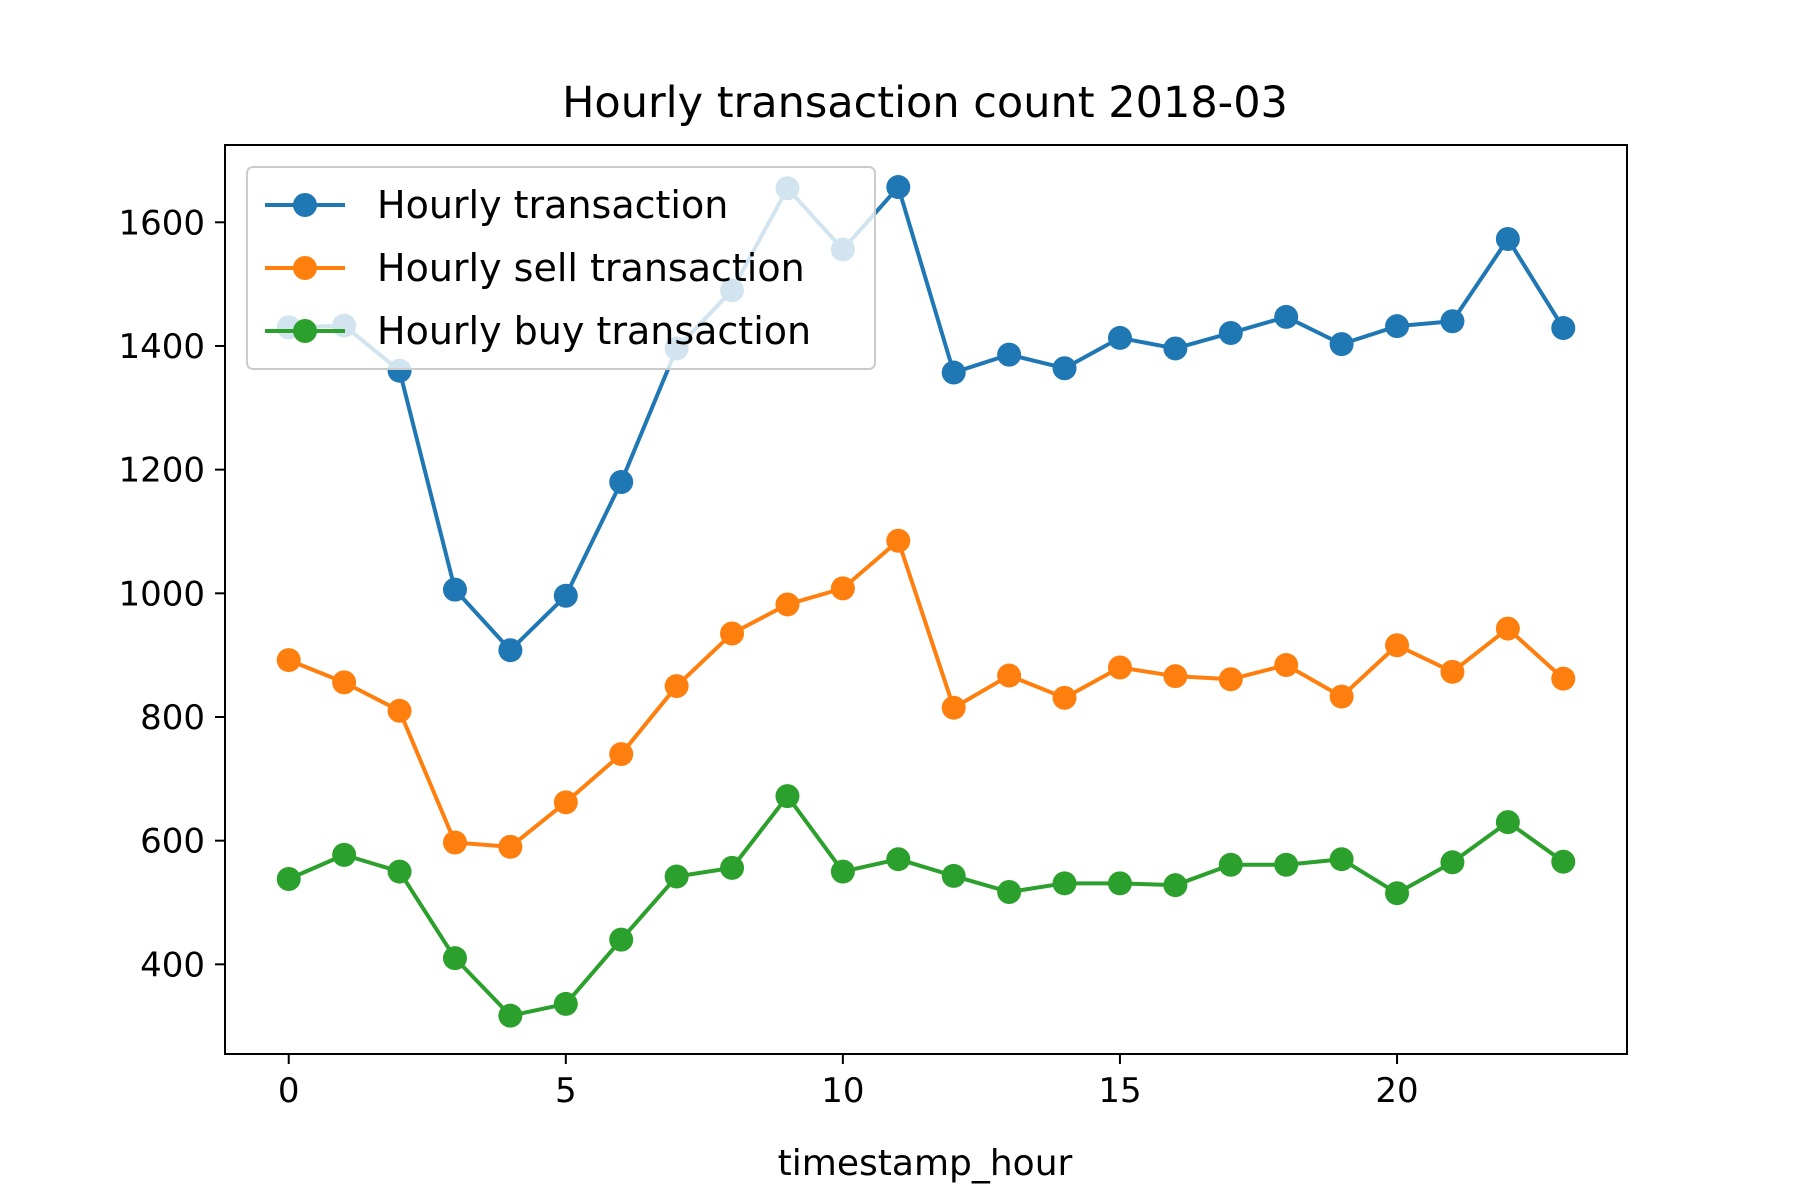 The image size is (1800, 1200). I want to click on y-tick-label: 1600, so click(161, 223).